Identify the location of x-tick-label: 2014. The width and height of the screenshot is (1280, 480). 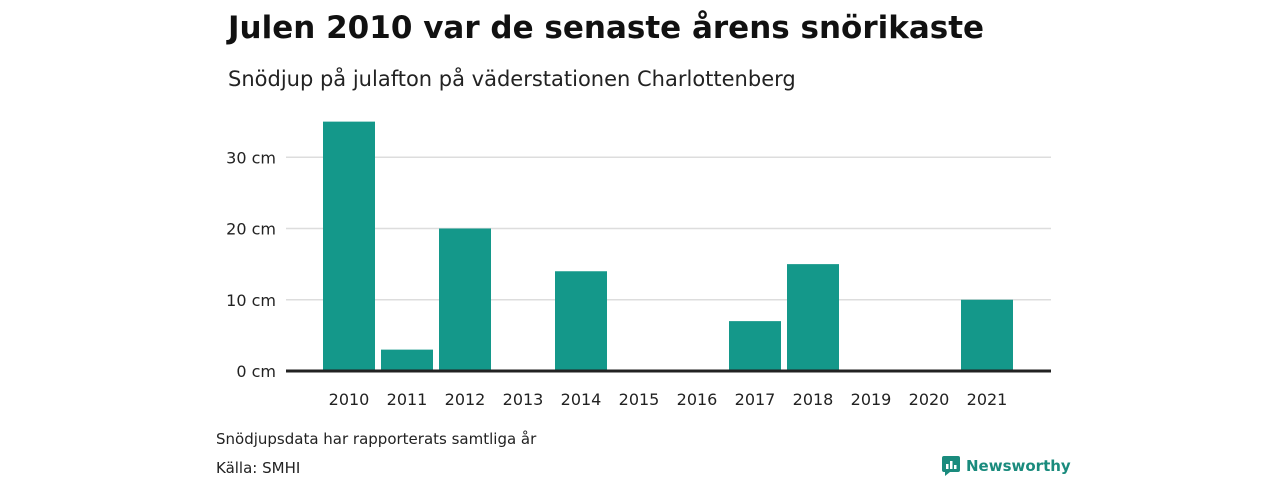
(581, 399).